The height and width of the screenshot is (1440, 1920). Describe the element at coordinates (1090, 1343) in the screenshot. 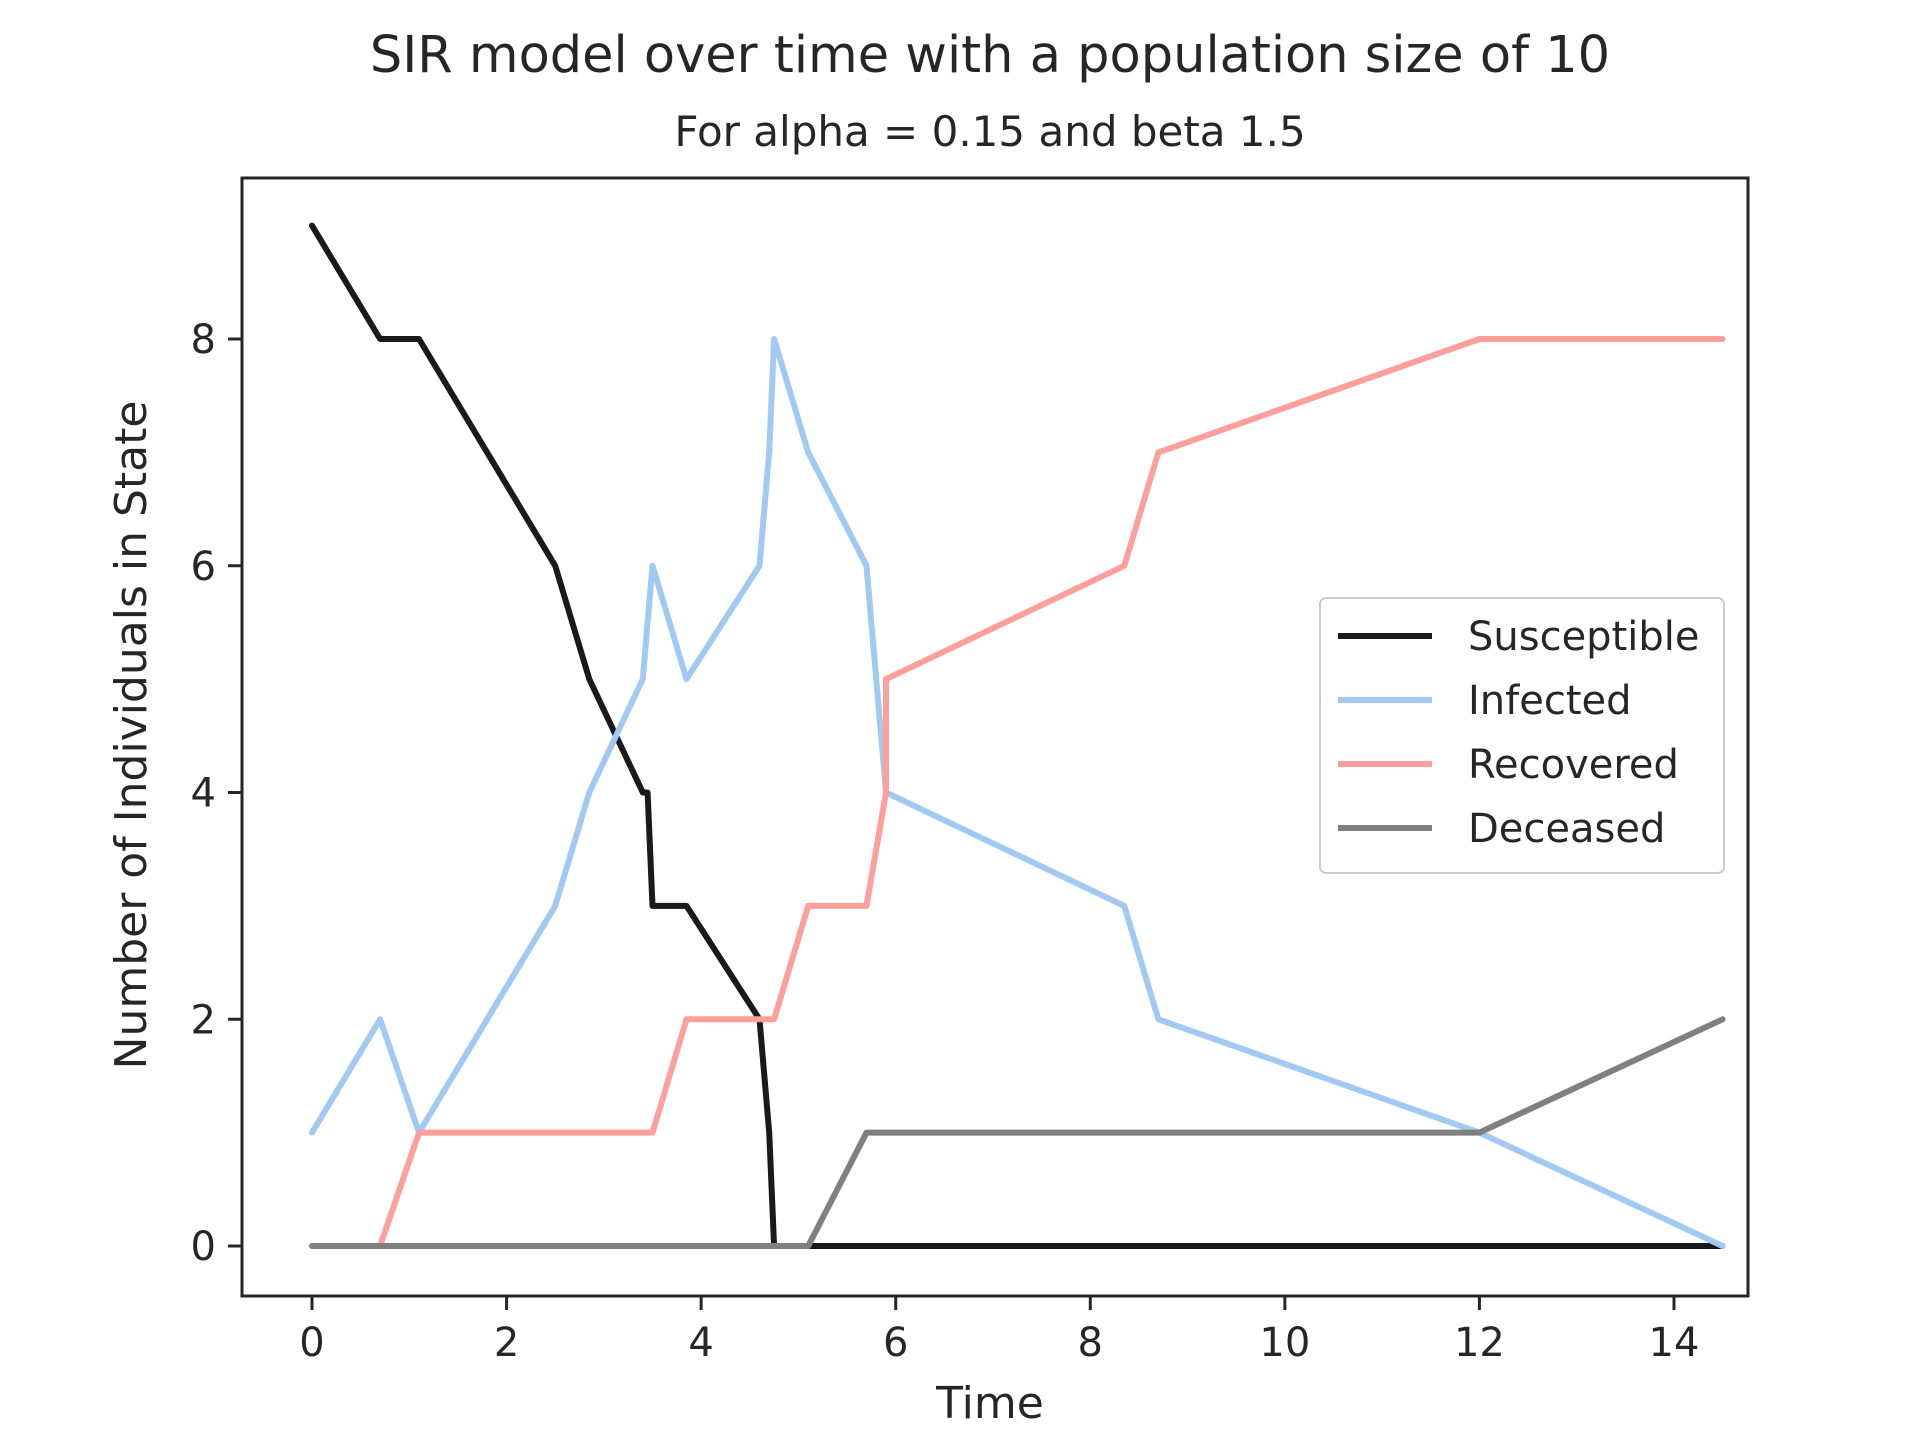

I see `x-tick-label: 8` at that location.